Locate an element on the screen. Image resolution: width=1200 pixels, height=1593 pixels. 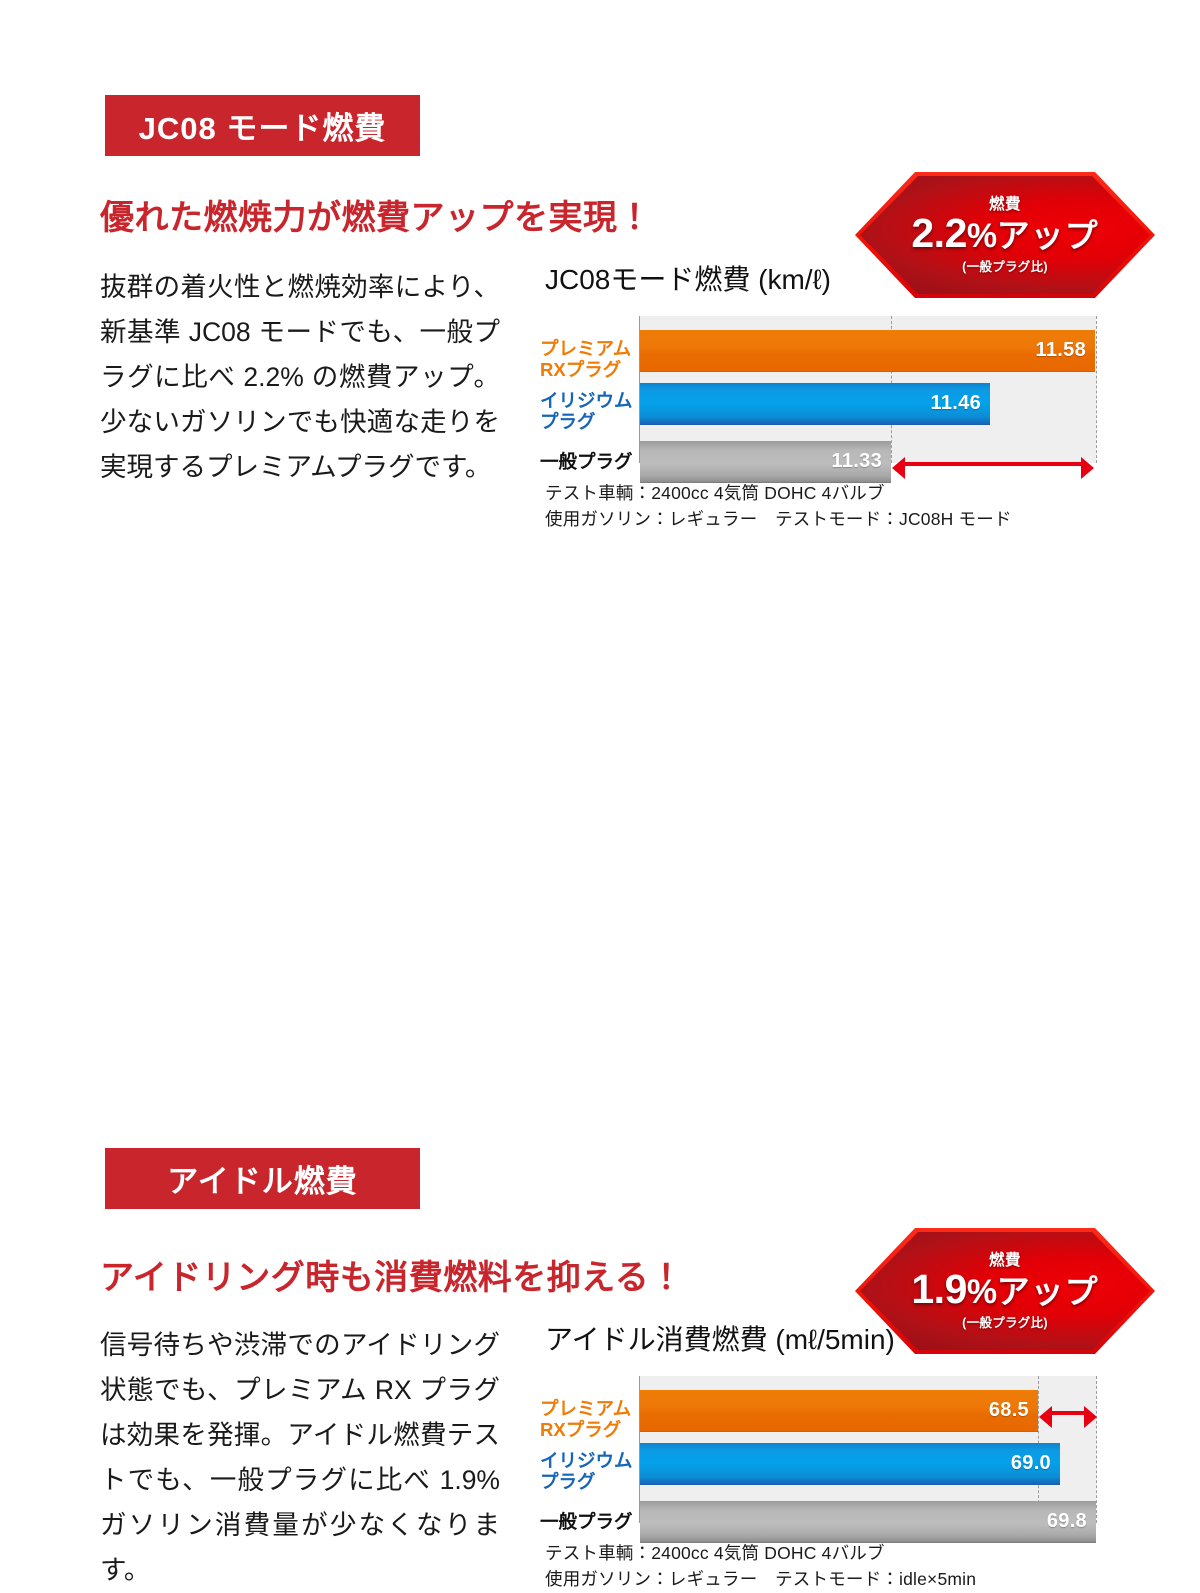
chart-axis-labels-idle: プレミアム RXプラグ イリジウム プラグ 一般プラグ is located at coordinates (589, 1454).